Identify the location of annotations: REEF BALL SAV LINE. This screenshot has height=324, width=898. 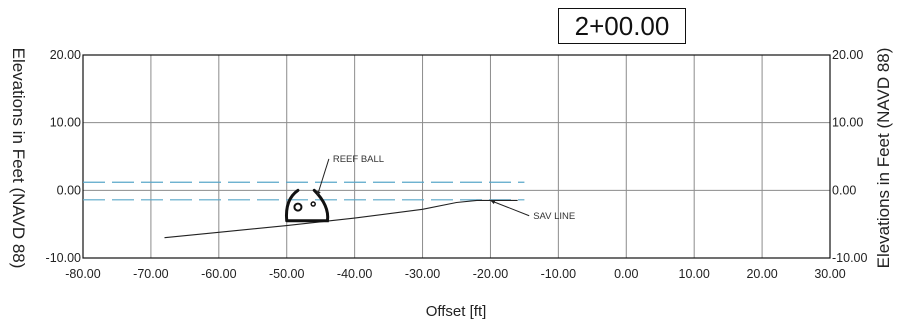
(445, 188).